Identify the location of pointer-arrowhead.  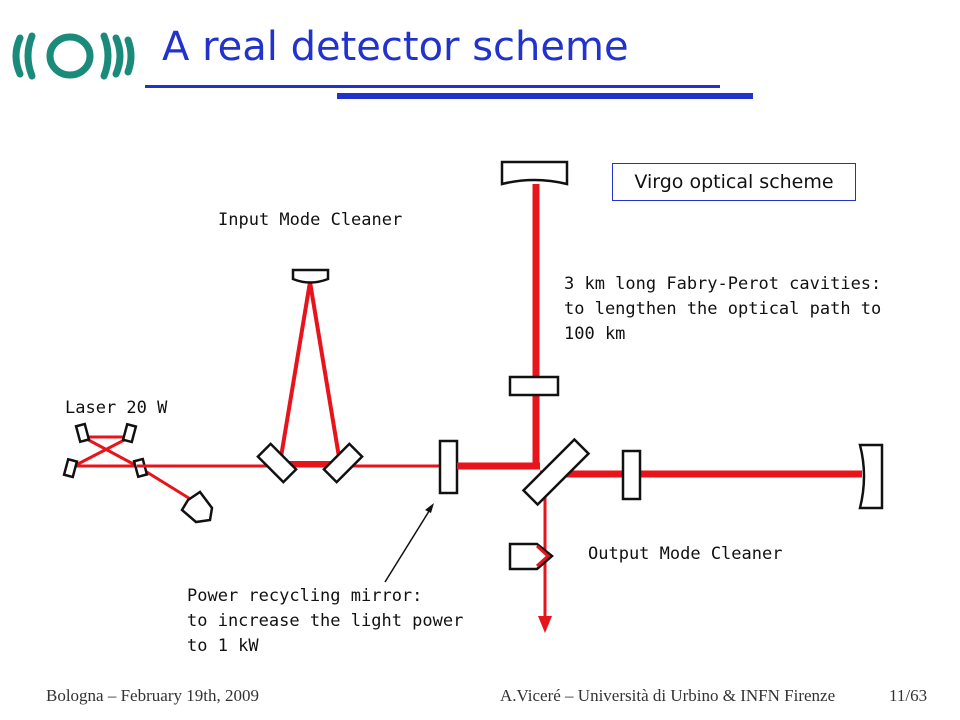
(429, 508).